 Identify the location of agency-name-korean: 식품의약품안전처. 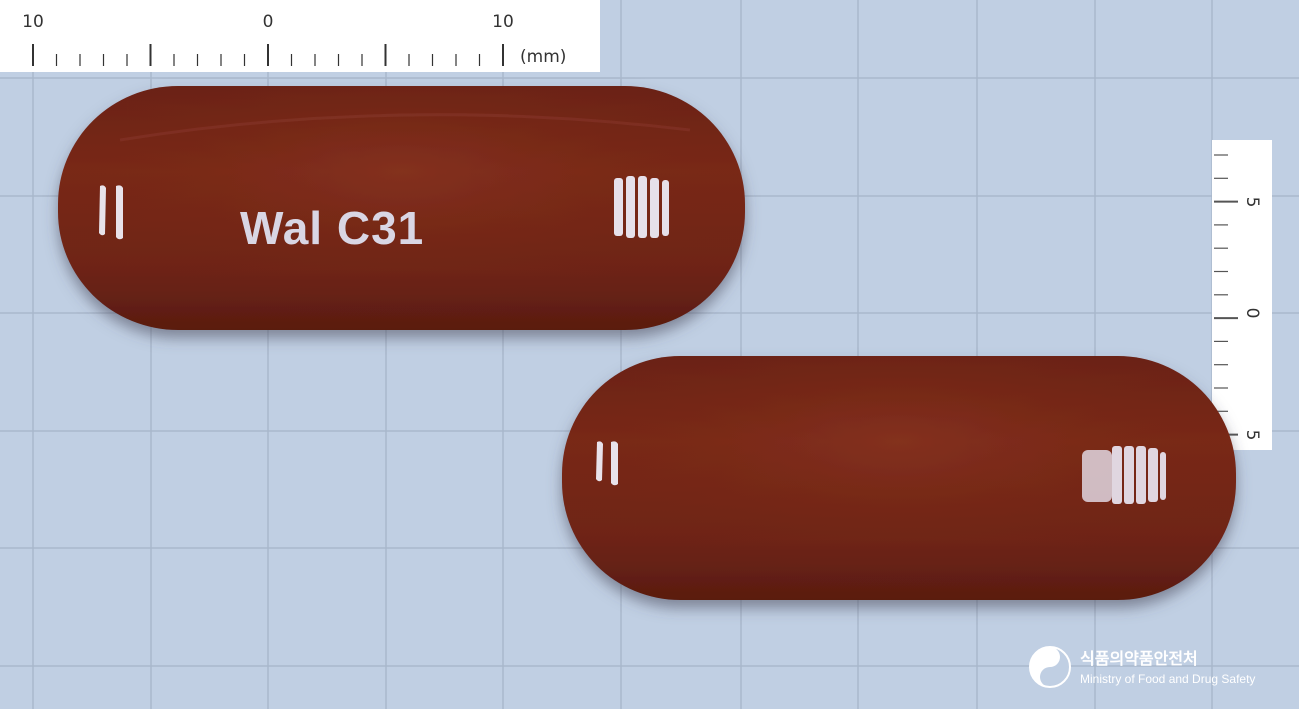
(1139, 658).